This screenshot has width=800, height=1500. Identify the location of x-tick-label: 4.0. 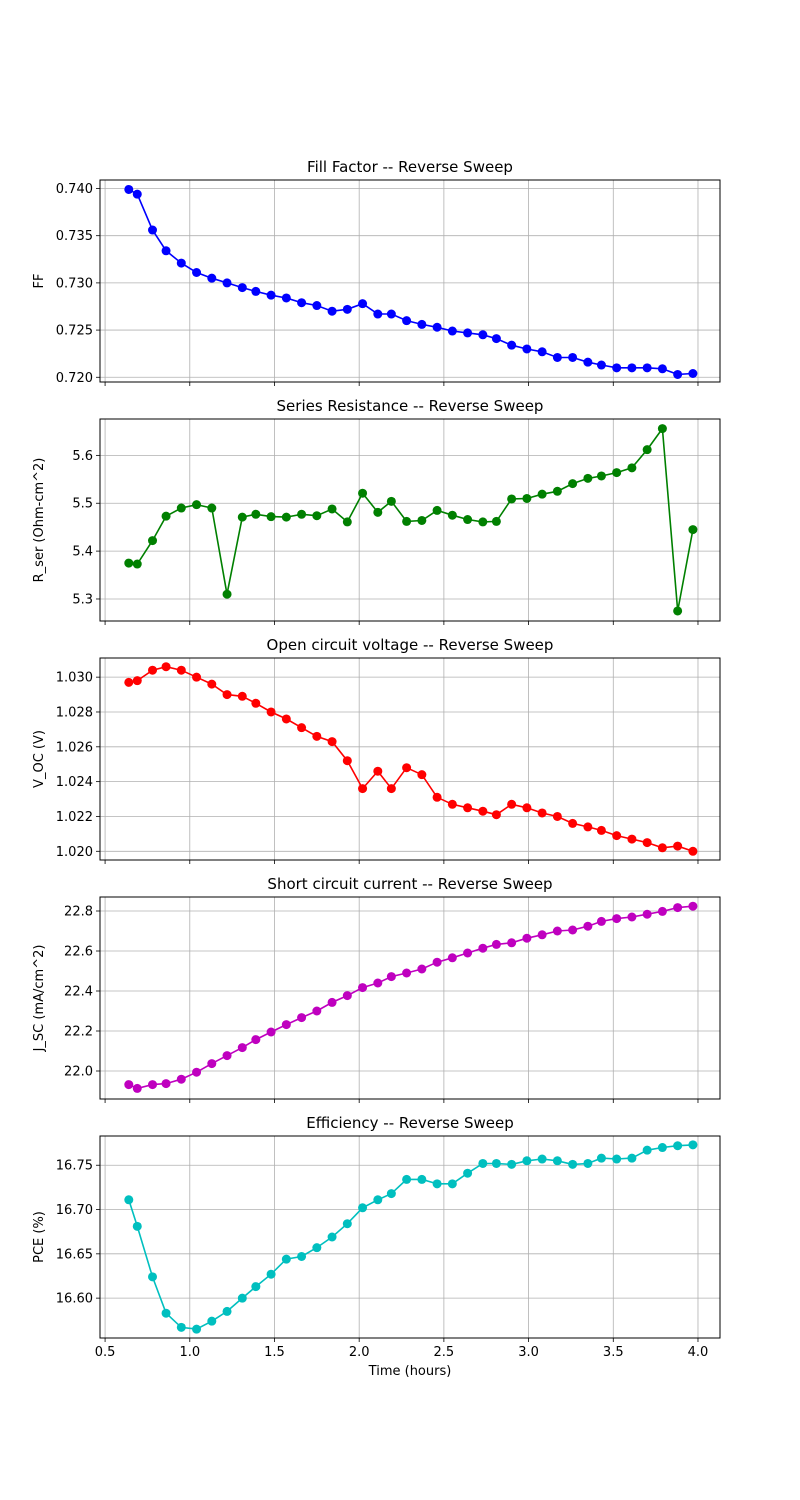
(698, 1352).